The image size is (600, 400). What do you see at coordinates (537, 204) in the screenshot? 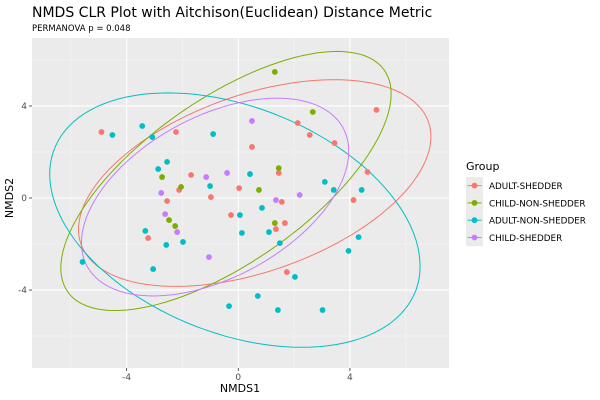
I see `legend-label: CHILD-NON-SHEDDER` at bounding box center [537, 204].